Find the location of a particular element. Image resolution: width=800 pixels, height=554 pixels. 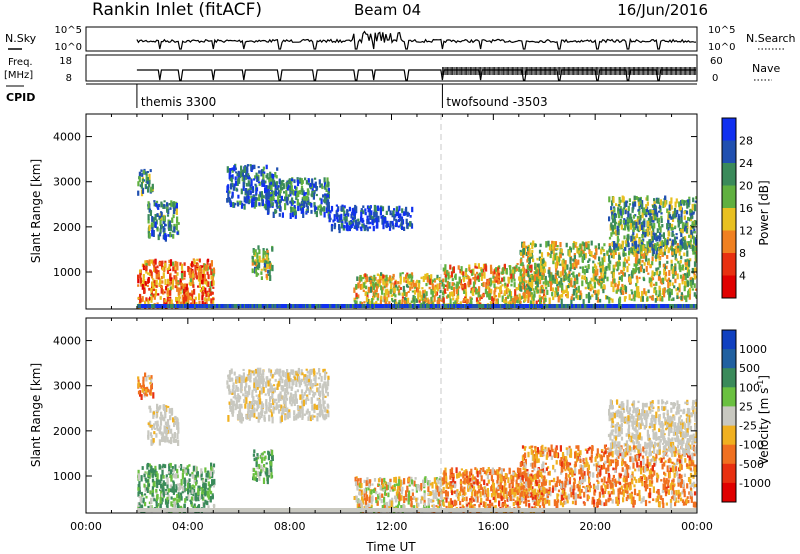

colorbar-tick-label: 8 is located at coordinates (742, 253).